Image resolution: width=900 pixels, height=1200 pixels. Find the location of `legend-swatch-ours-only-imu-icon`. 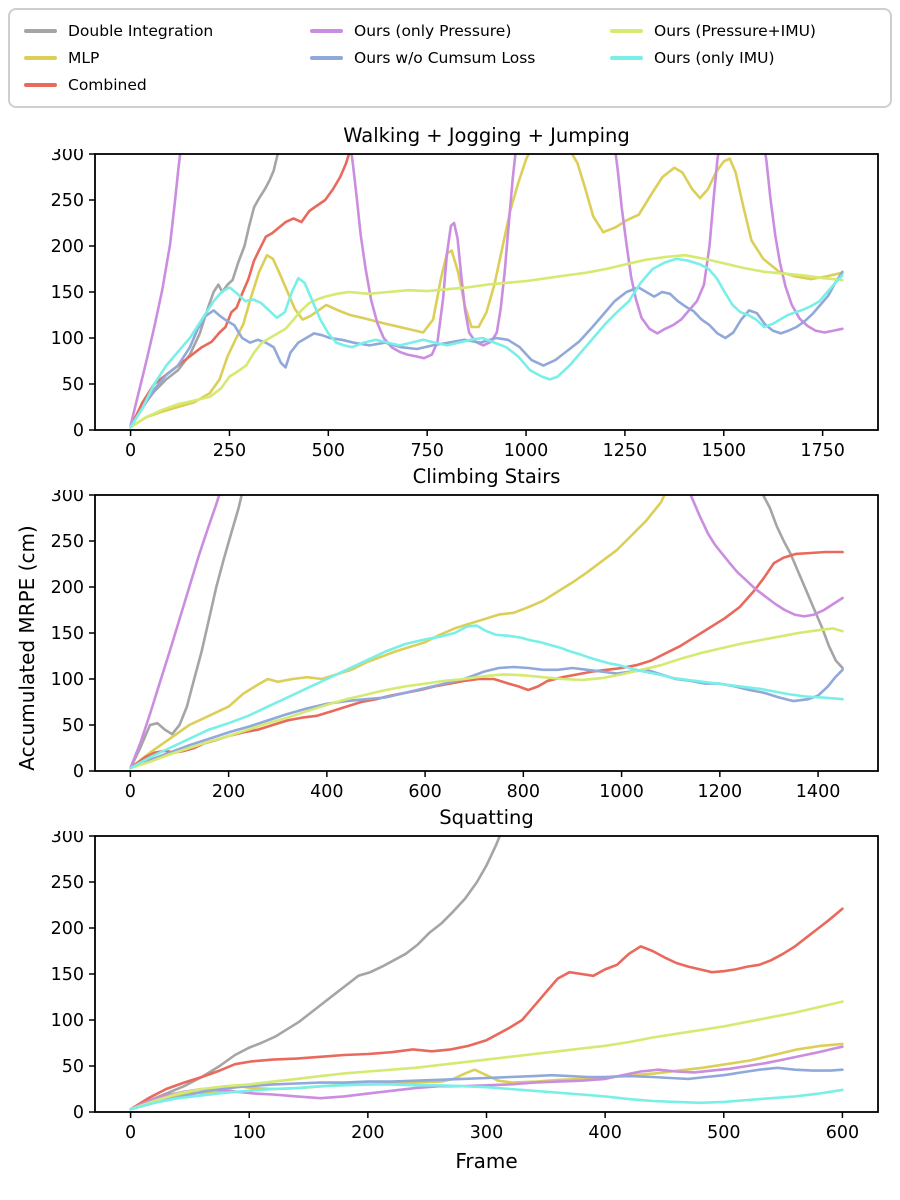

legend-swatch-ours-only-imu-icon is located at coordinates (626, 58).